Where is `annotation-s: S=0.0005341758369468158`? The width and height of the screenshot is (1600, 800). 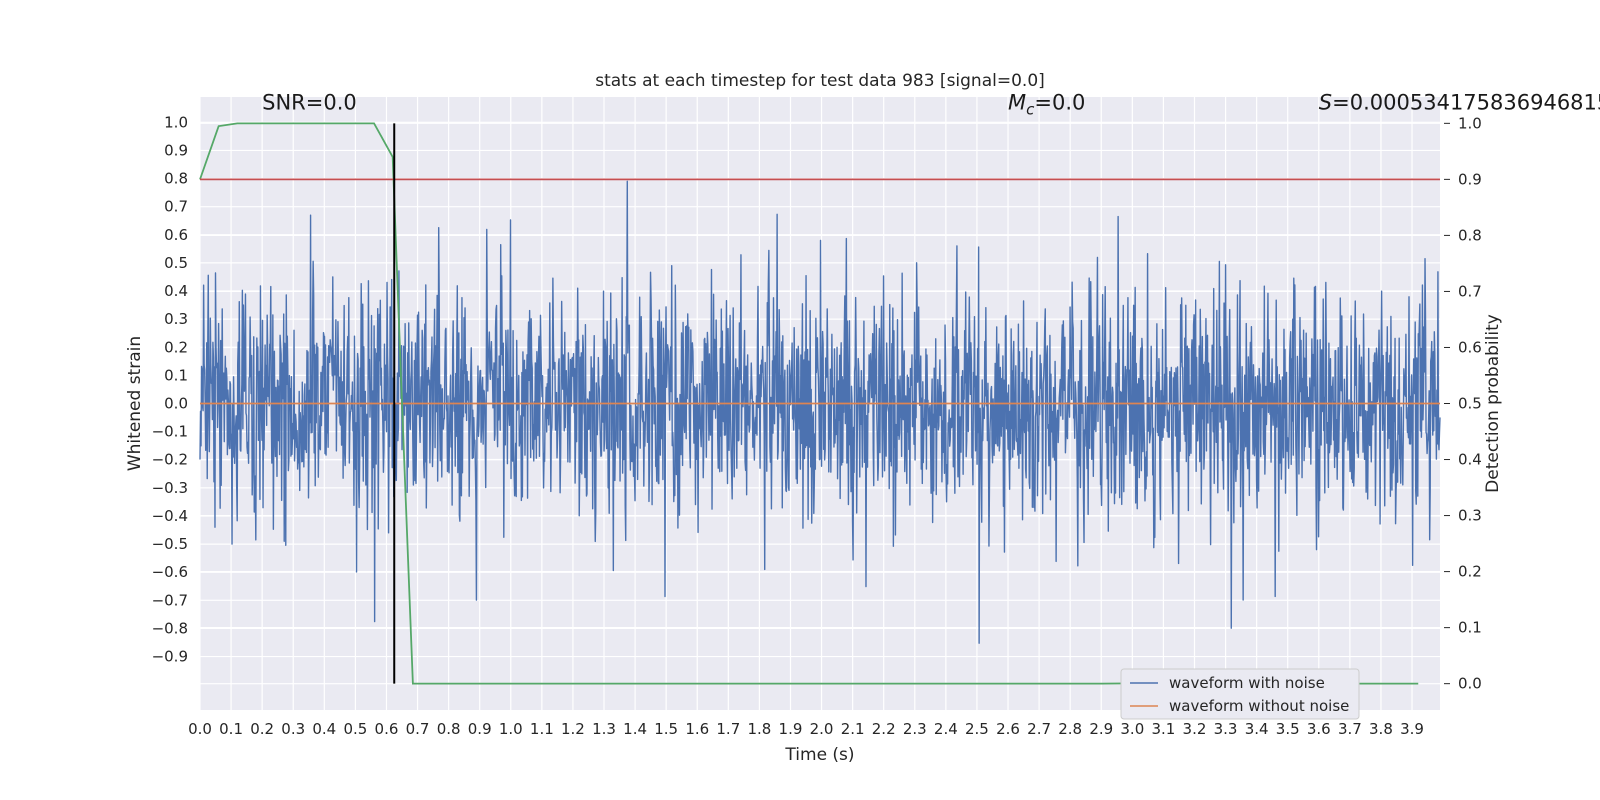
annotation-s: S=0.0005341758369468158 is located at coordinates (1459, 103).